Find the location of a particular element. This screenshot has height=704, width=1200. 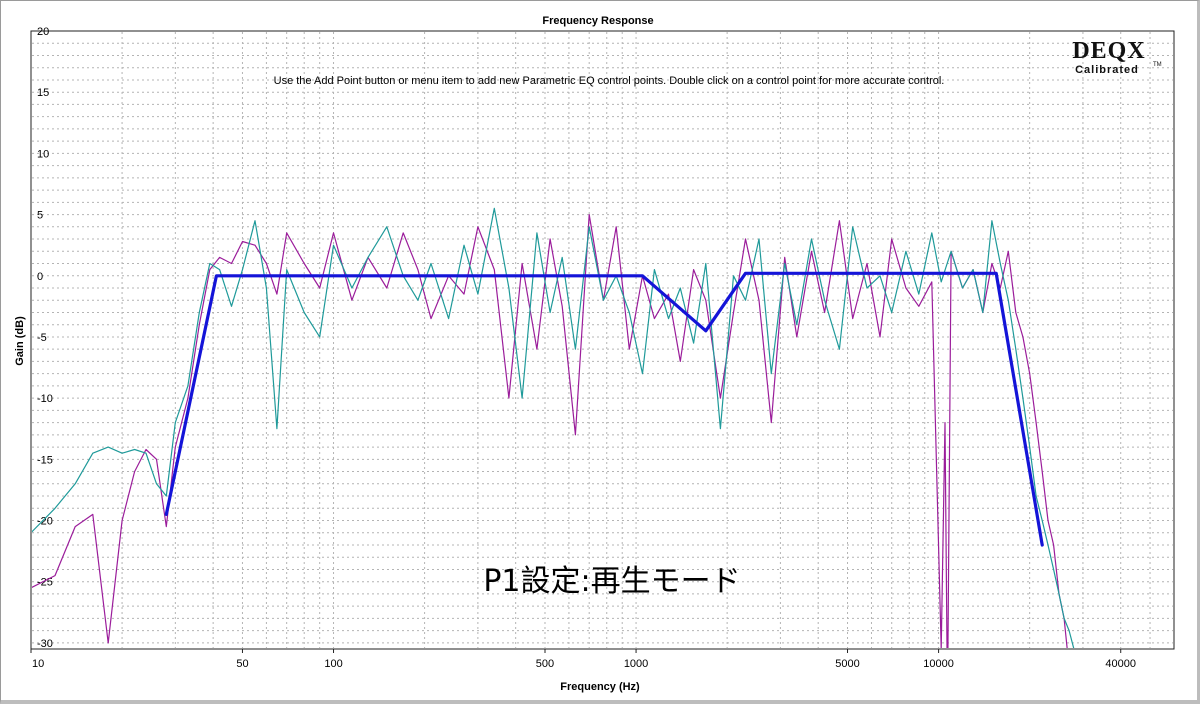

deqx-logo-name: DEQX is located at coordinates (1108, 51).